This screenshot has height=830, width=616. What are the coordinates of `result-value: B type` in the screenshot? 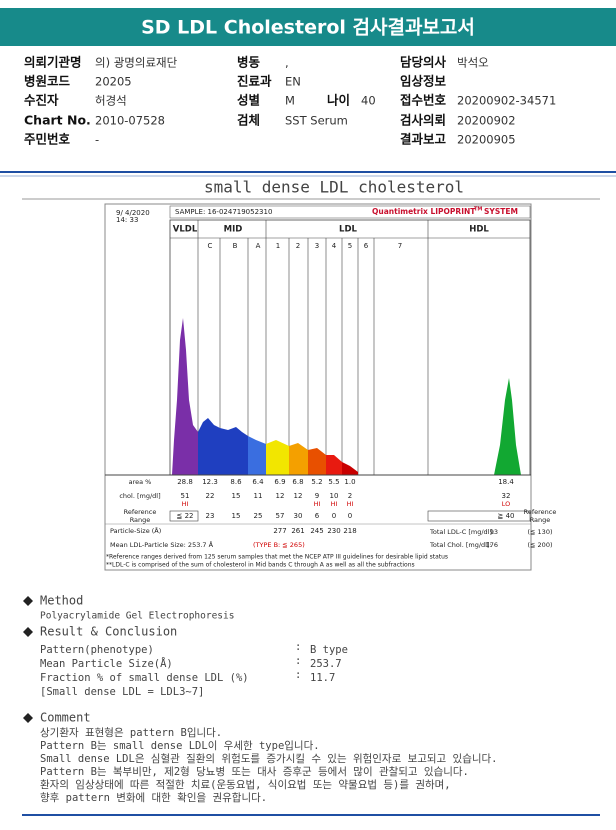 It's located at (329, 650).